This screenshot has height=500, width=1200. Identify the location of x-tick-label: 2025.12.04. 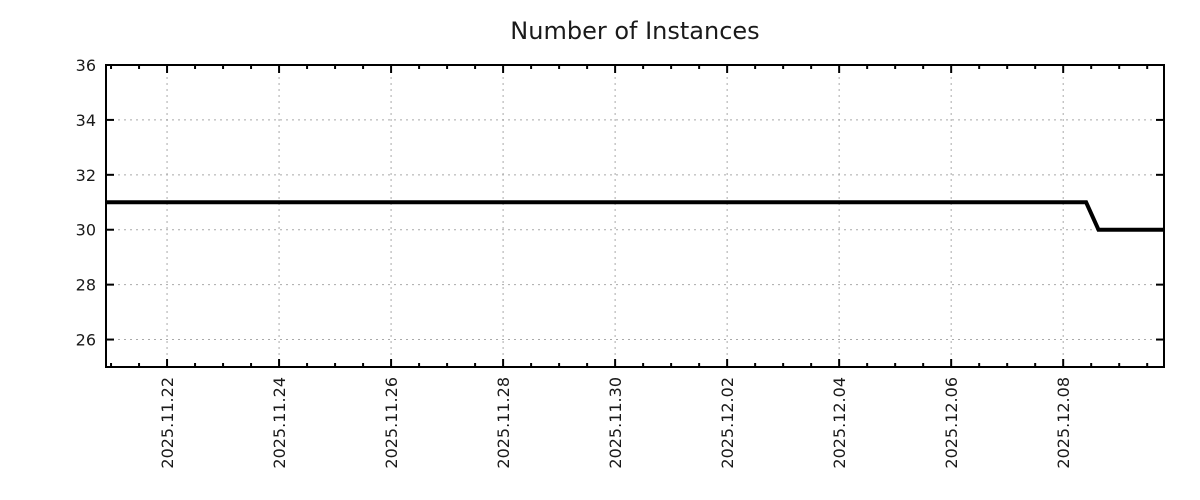
(839, 423).